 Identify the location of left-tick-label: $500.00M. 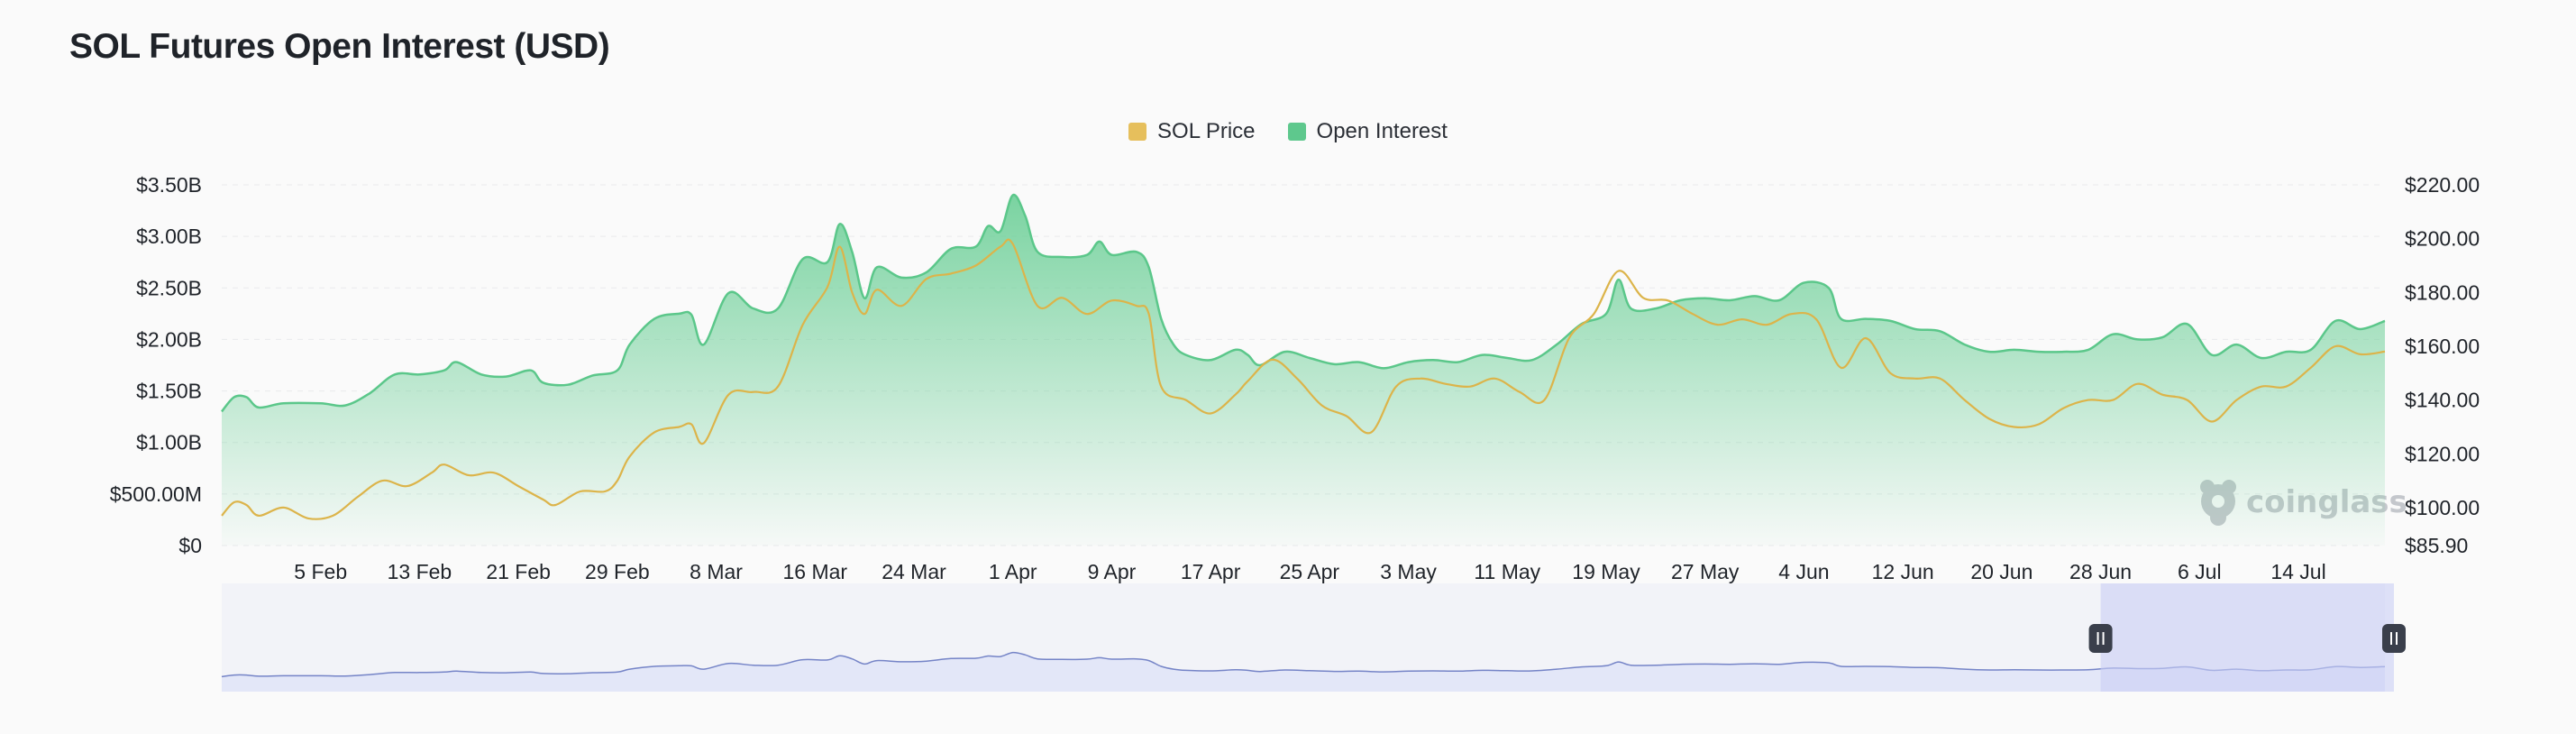
(156, 494).